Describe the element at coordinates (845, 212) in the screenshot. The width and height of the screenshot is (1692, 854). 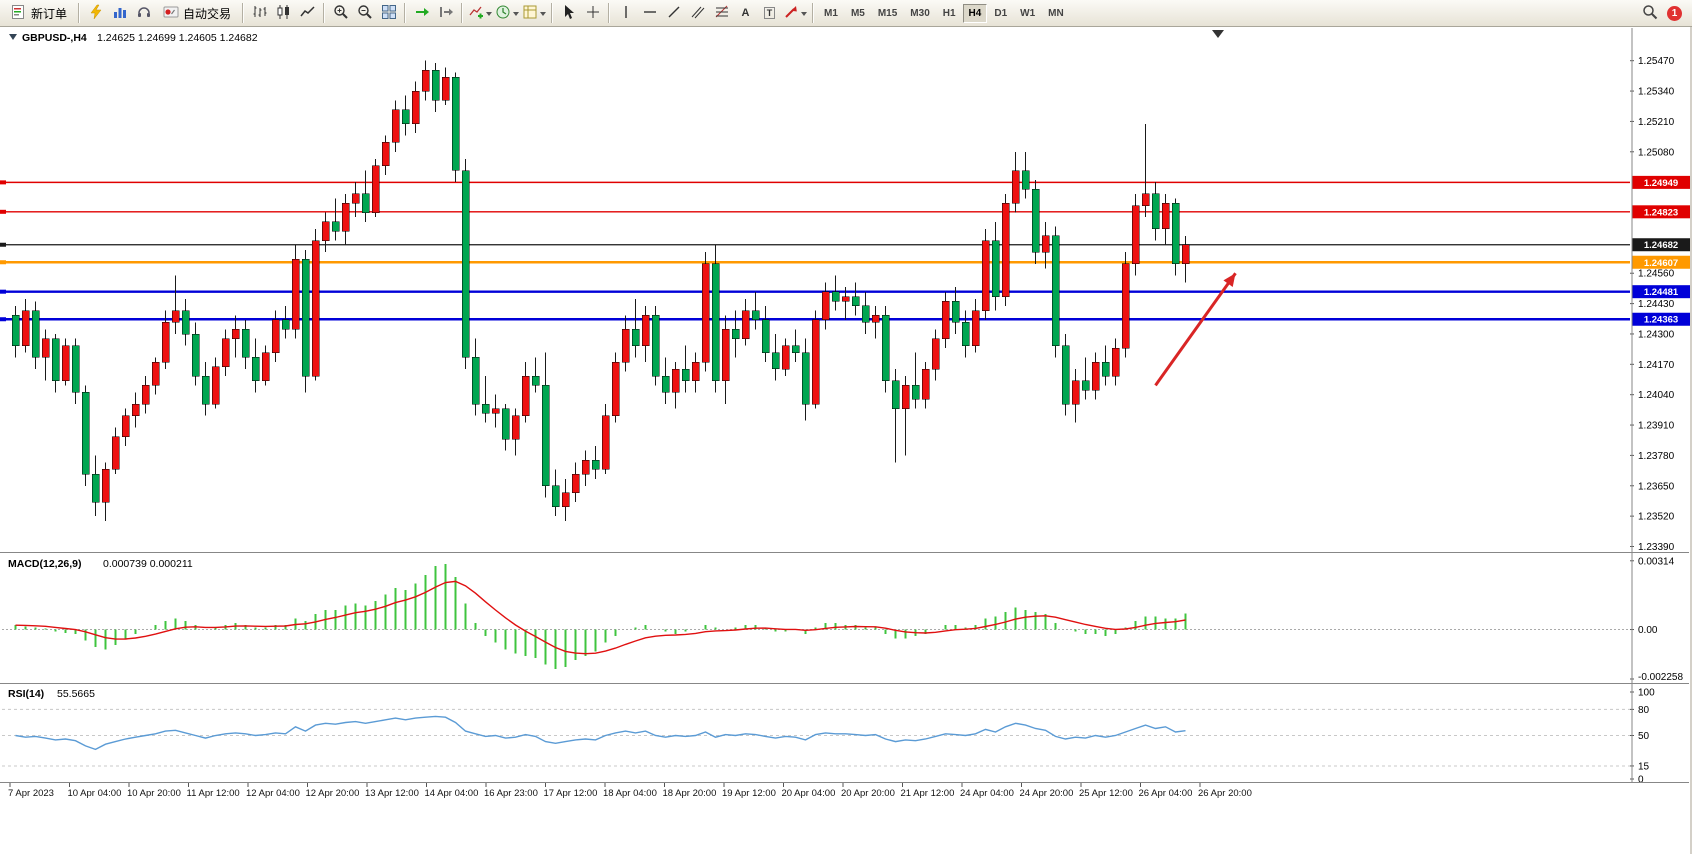
I see `price-line-1.24823: 1.24823` at that location.